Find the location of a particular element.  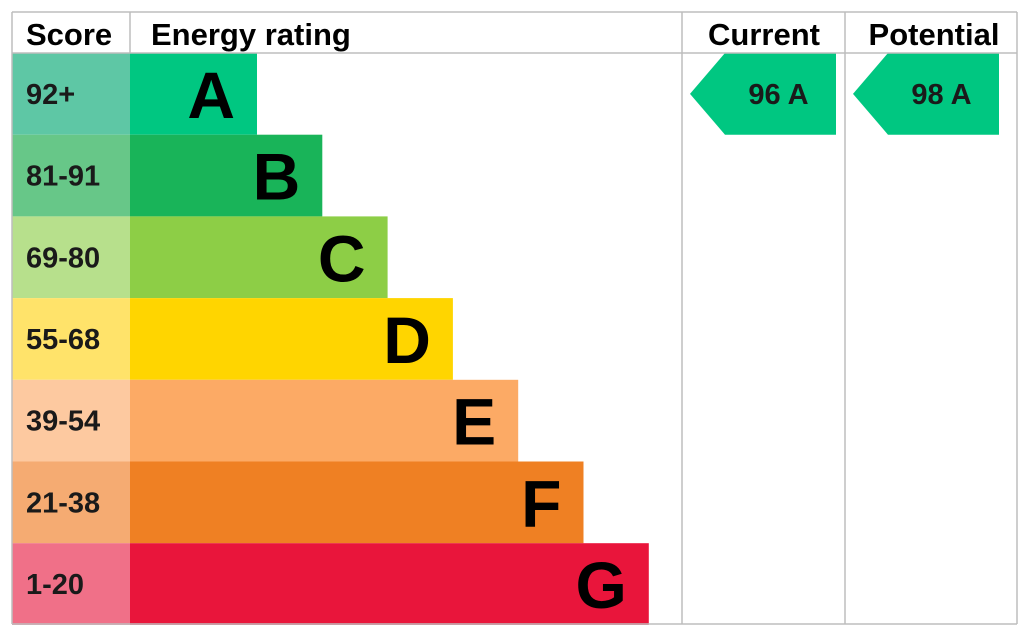

band-c-letter: C is located at coordinates (342, 258).